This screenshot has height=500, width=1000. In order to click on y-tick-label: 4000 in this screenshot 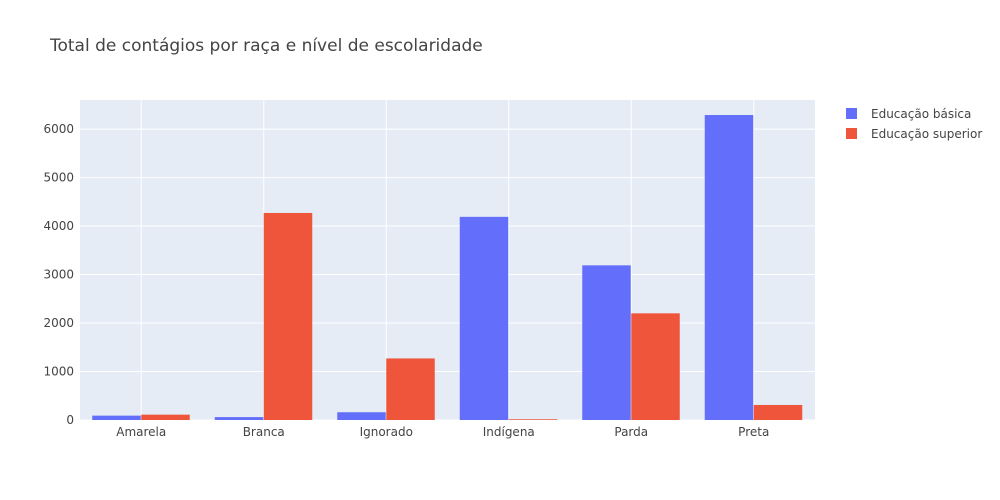, I will do `click(58, 226)`.